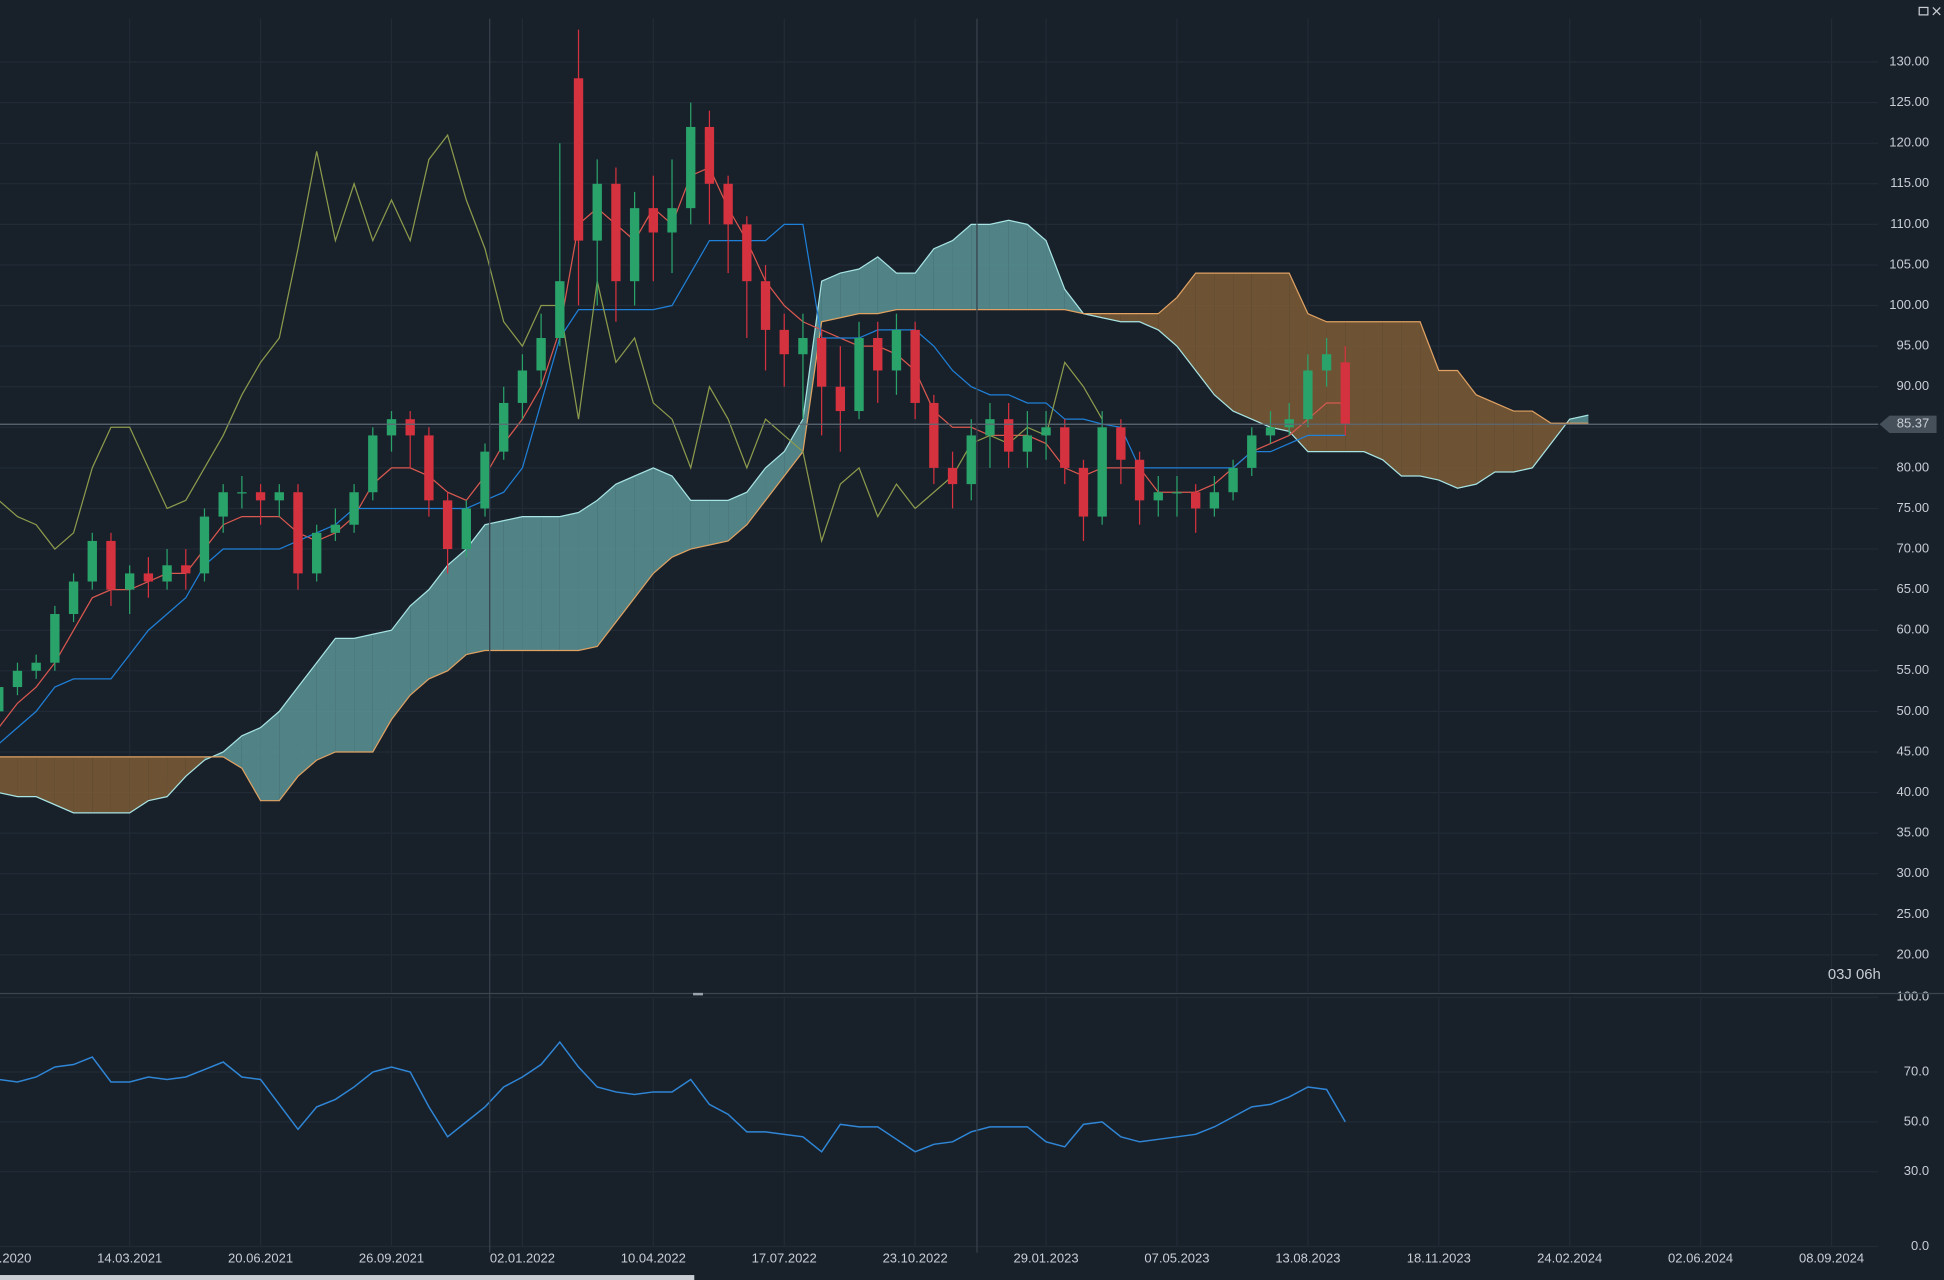 The height and width of the screenshot is (1280, 1944). I want to click on scrollbar, so click(347, 1277).